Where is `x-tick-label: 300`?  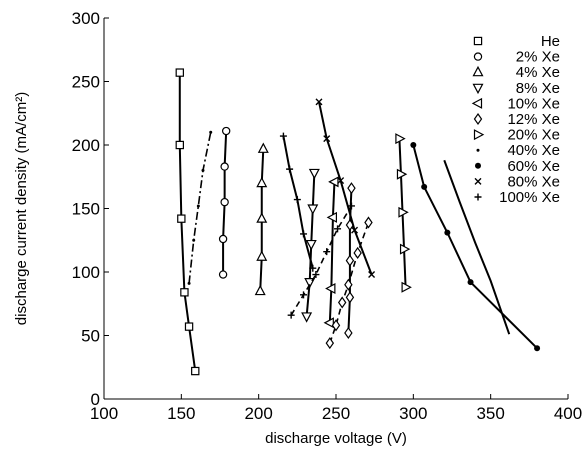 x-tick-label: 300 is located at coordinates (413, 413).